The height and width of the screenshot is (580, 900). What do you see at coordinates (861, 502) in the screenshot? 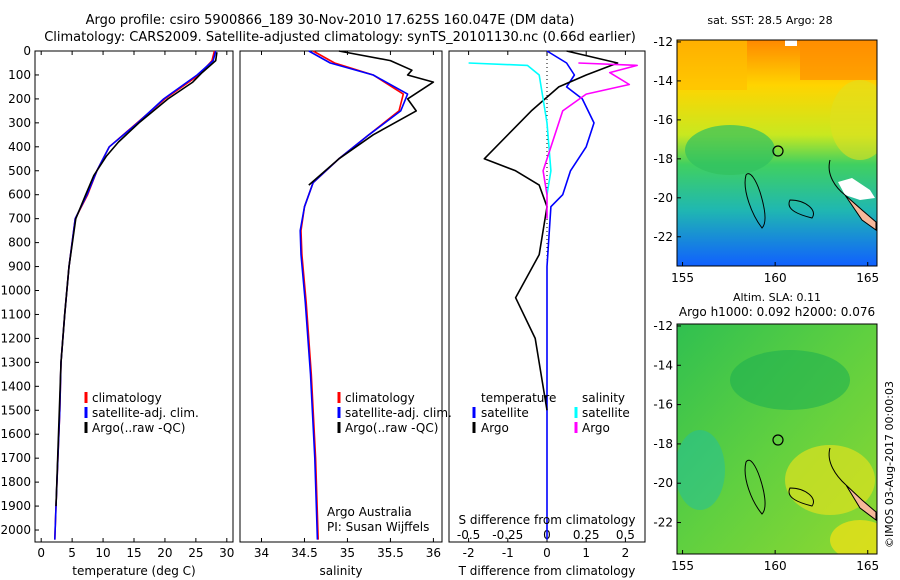
I see `sla-new-caledonia` at bounding box center [861, 502].